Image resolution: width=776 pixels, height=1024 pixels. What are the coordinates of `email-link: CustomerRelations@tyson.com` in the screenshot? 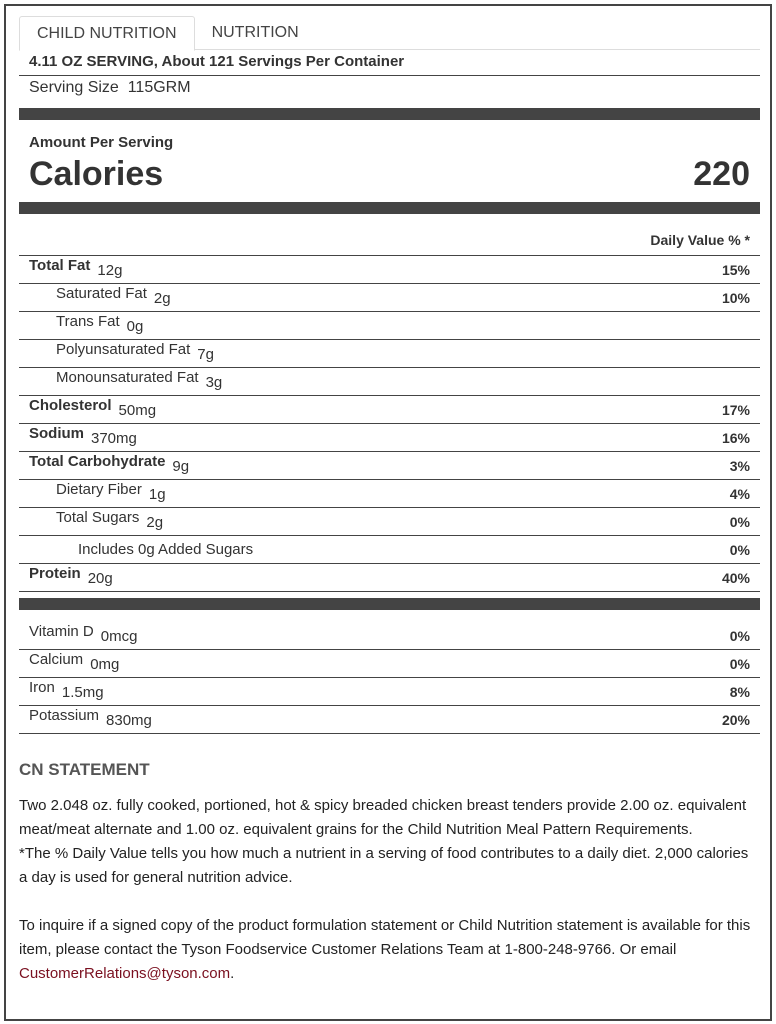 It's located at (125, 973).